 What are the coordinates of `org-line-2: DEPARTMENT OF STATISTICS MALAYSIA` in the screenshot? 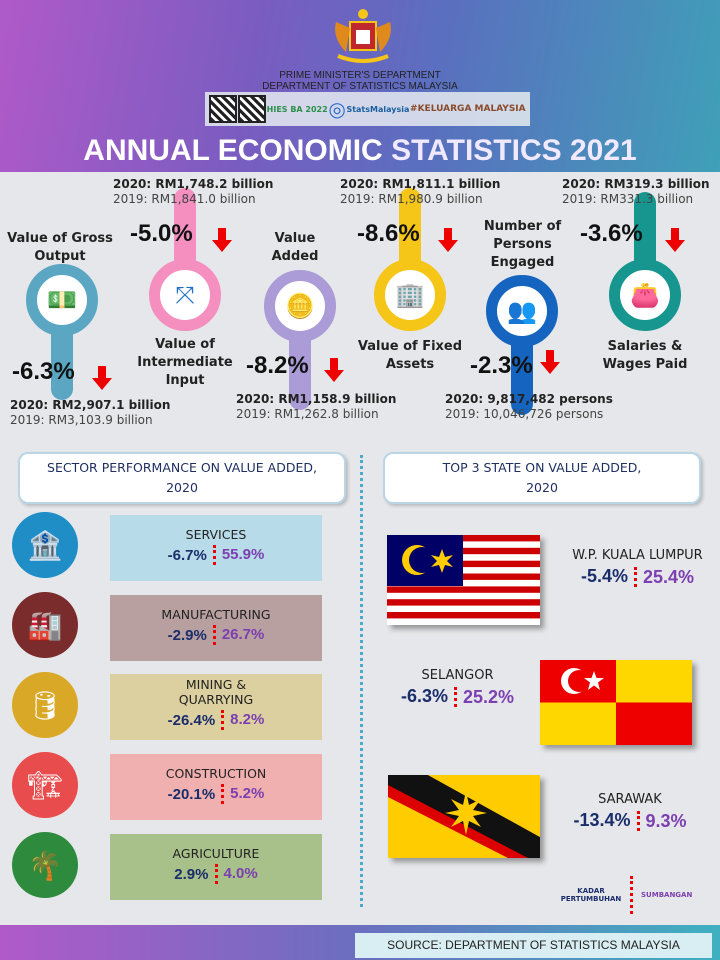 It's located at (360, 86).